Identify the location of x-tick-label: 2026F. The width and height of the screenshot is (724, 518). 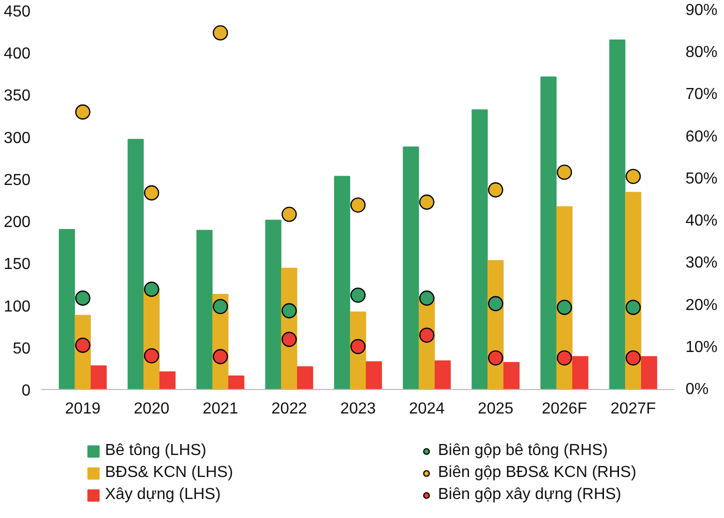
(565, 409).